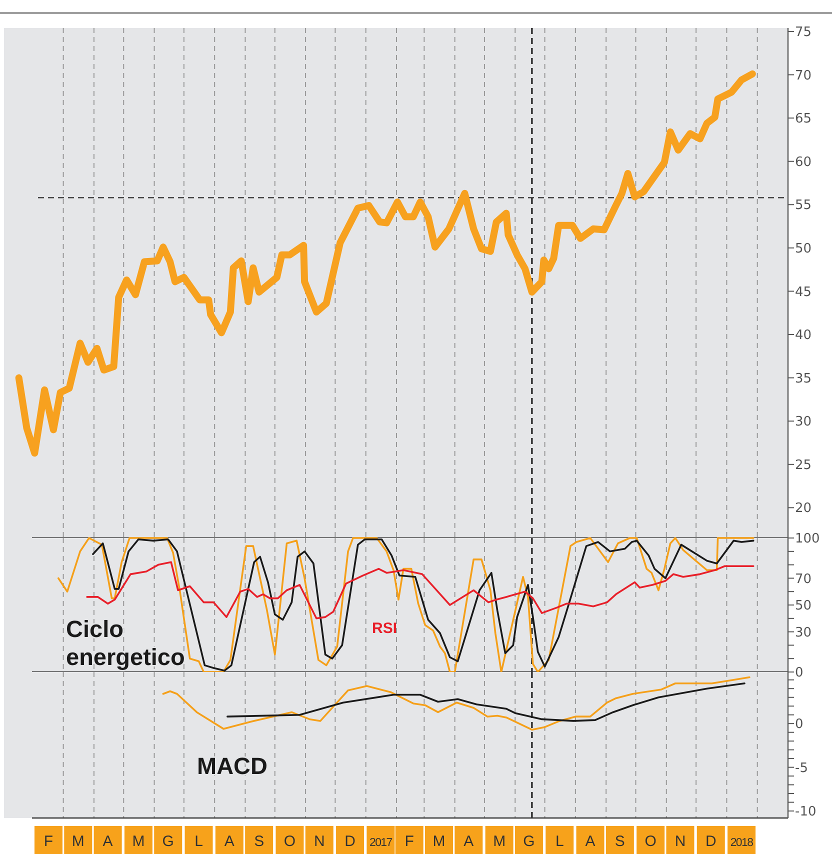 This screenshot has height=854, width=832. Describe the element at coordinates (803, 336) in the screenshot. I see `y-tick-label: 40` at that location.